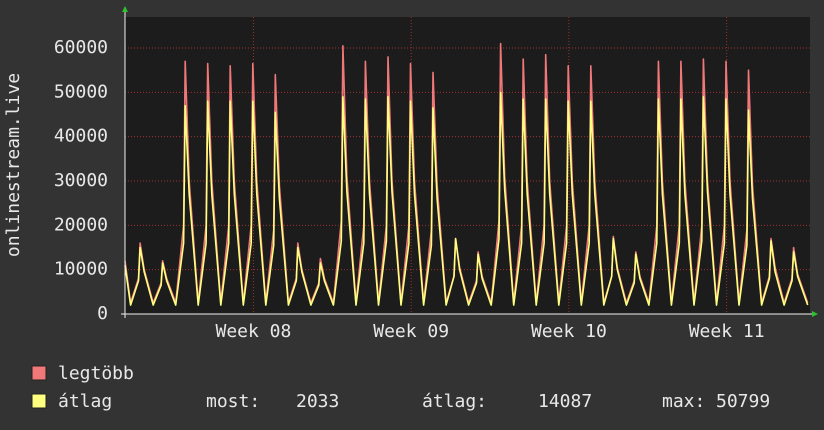 The image size is (824, 430). Describe the element at coordinates (743, 401) in the screenshot. I see `stat-value: 50799` at that location.